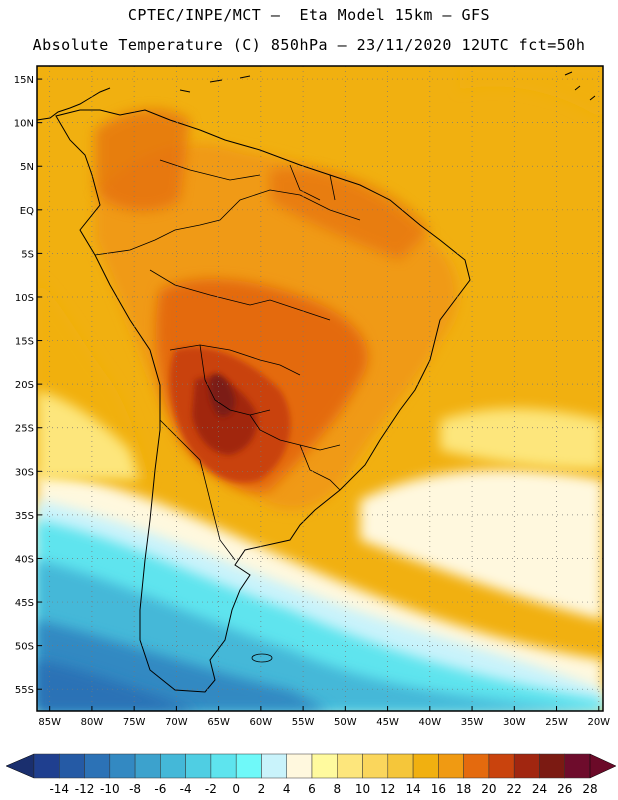  I want to click on colorbar-label: 22, so click(514, 789).